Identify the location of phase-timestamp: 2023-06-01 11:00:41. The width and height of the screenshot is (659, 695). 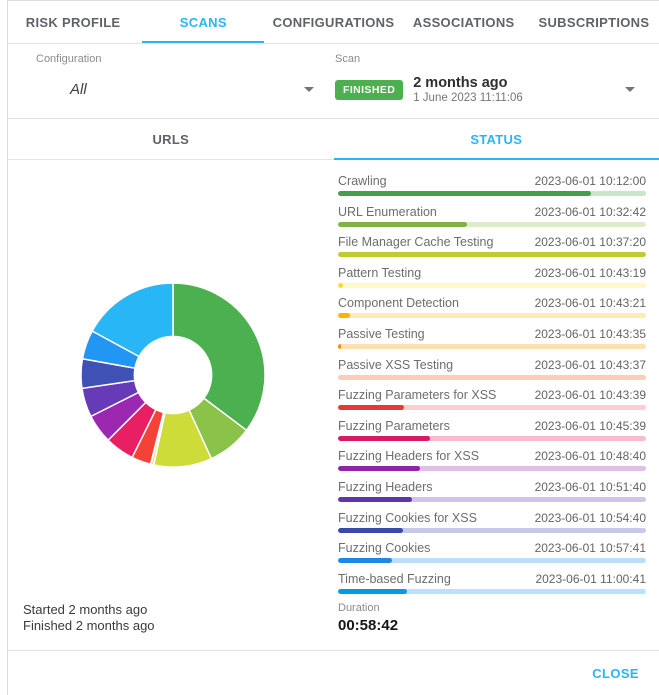
(590, 578).